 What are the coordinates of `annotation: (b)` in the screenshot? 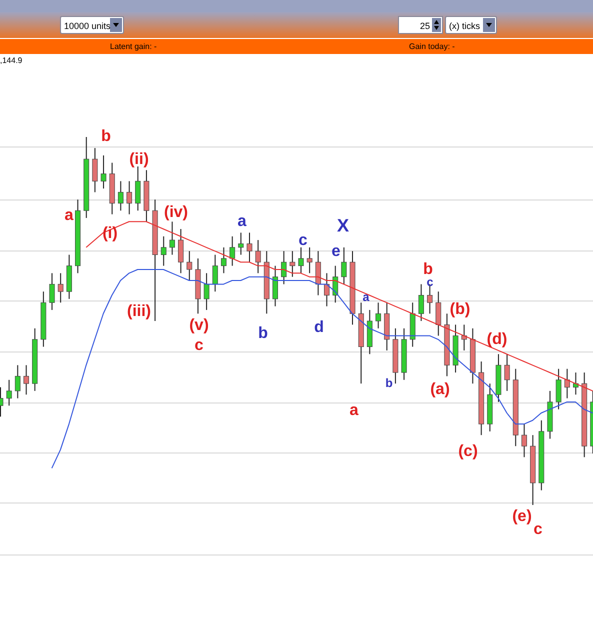 It's located at (460, 310).